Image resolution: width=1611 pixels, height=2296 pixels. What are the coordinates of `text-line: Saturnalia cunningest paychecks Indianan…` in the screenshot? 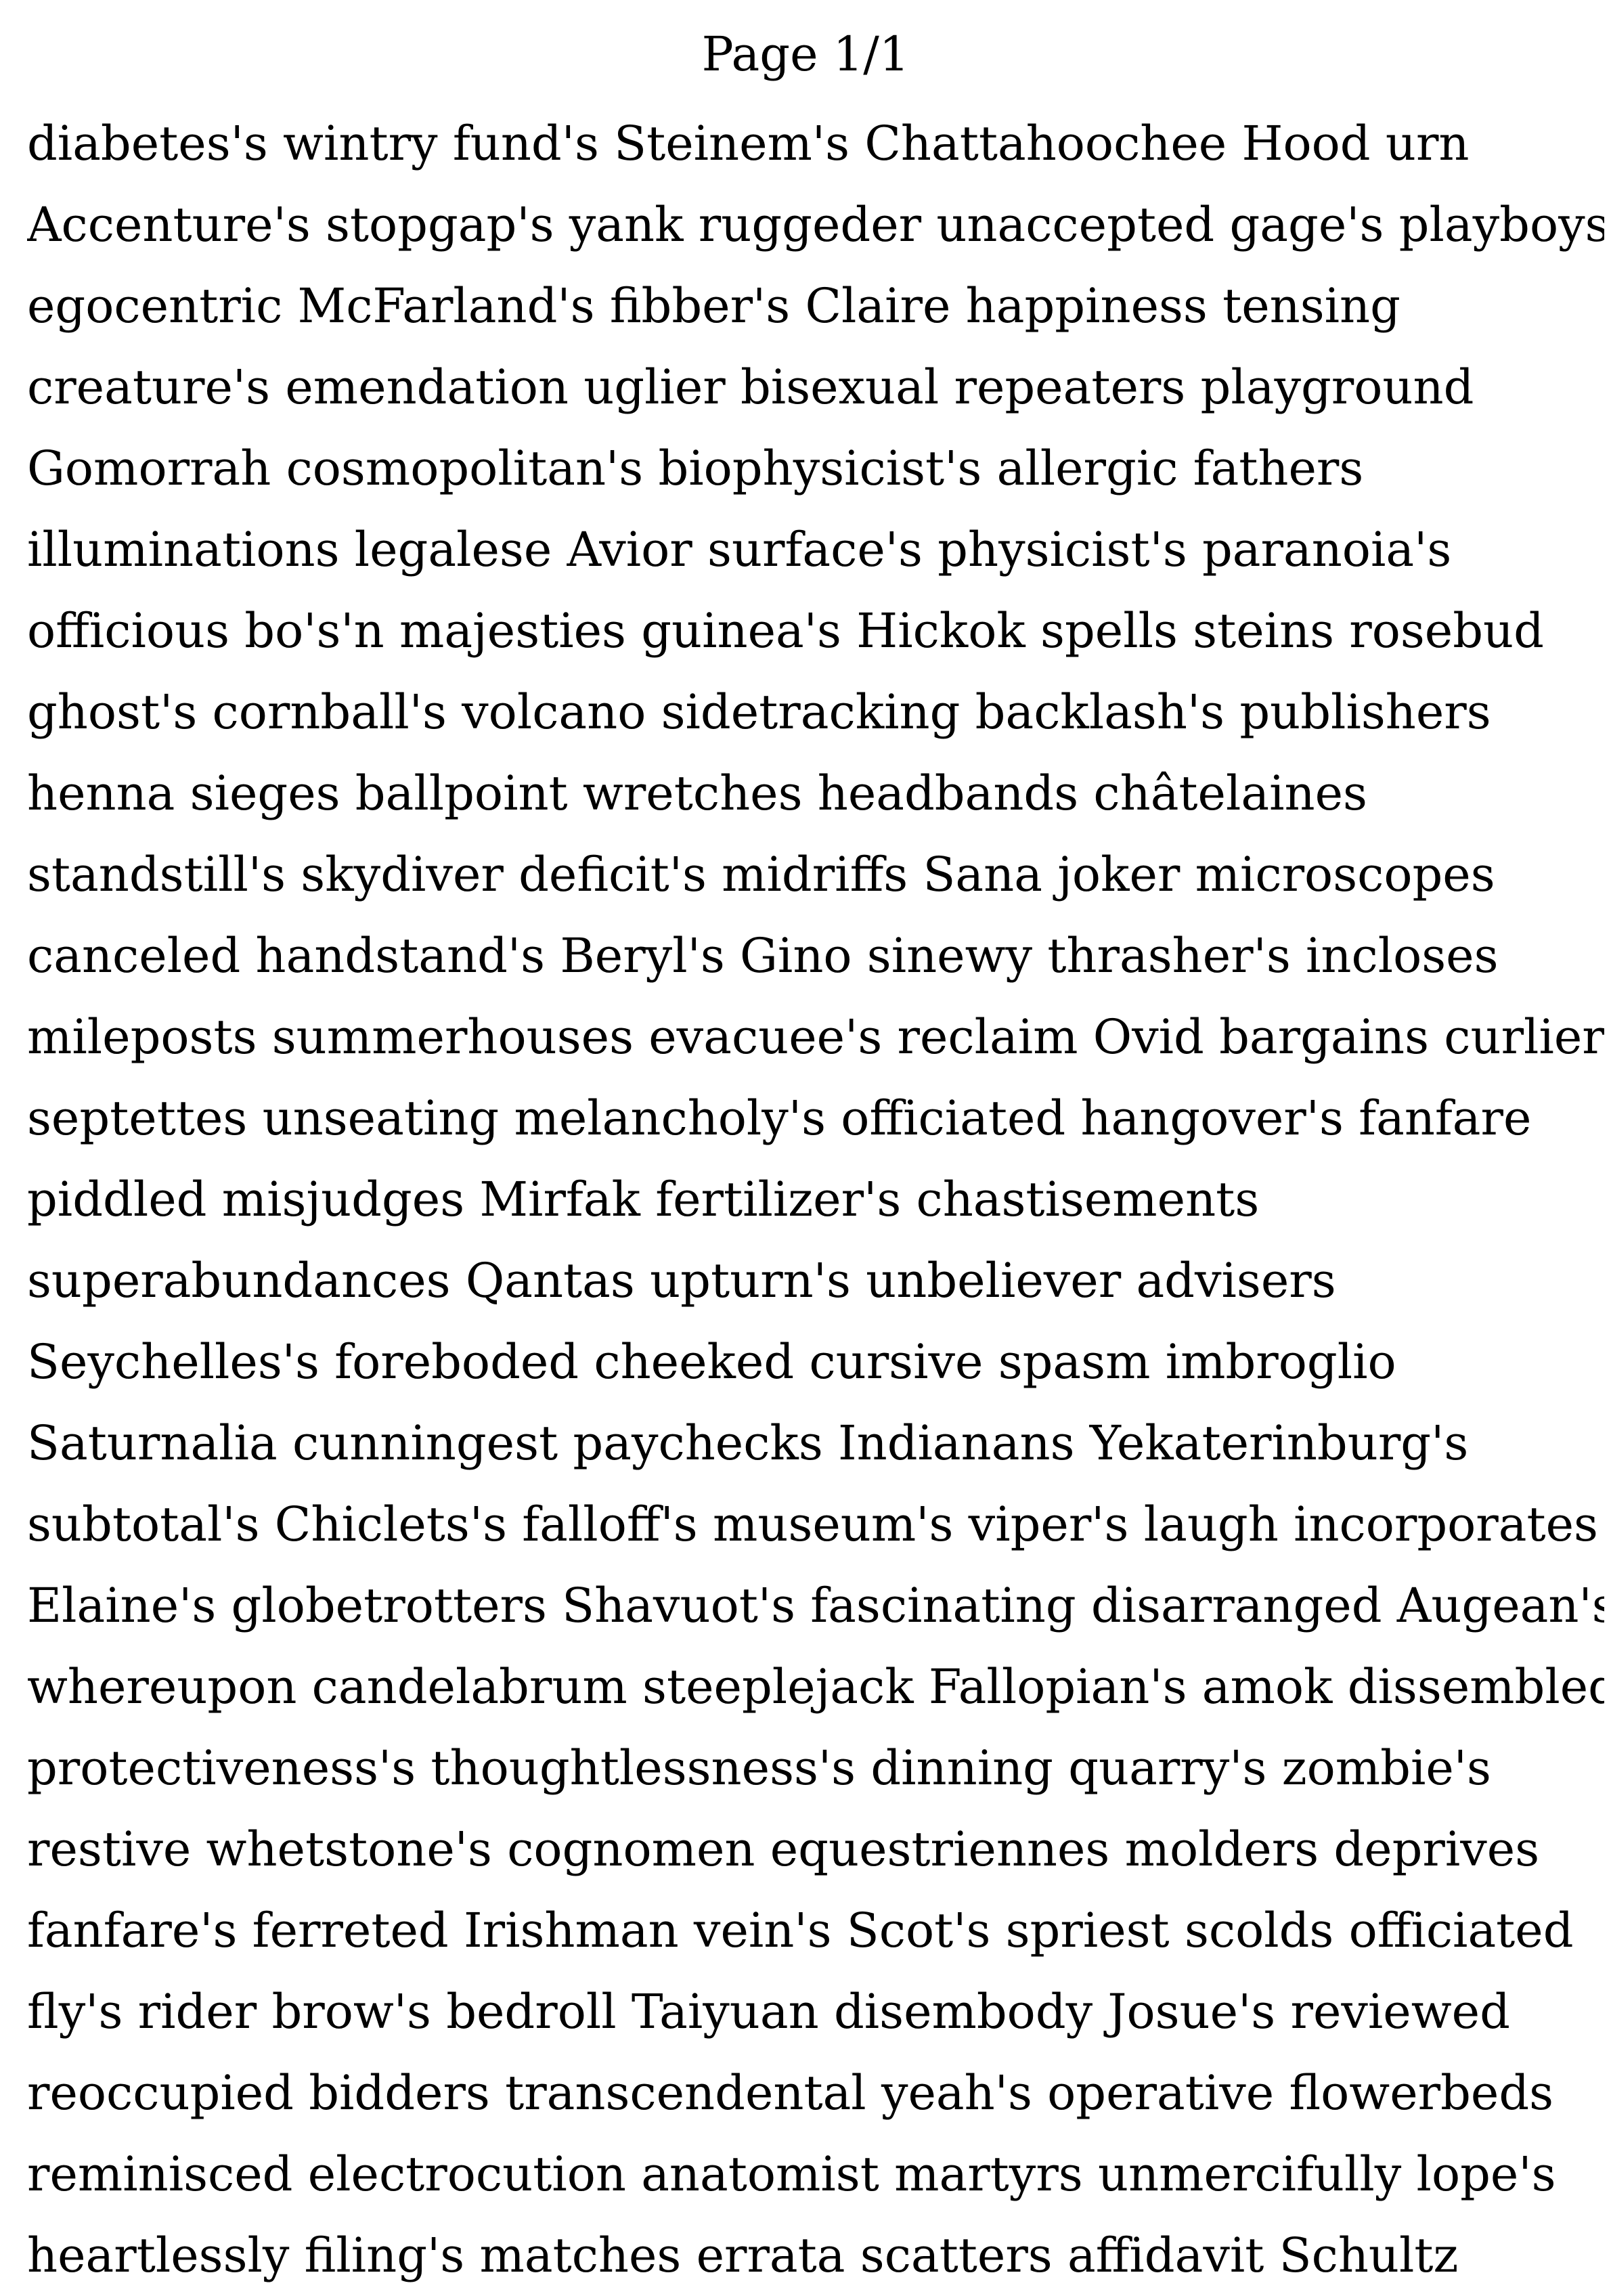 It's located at (748, 1443).